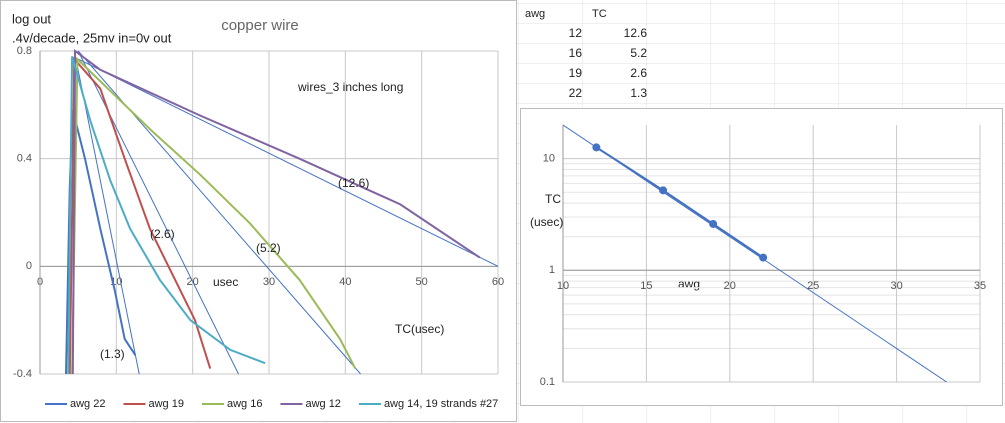 This screenshot has height=423, width=1005. Describe the element at coordinates (353, 183) in the screenshot. I see `annotation: (12.6)` at that location.